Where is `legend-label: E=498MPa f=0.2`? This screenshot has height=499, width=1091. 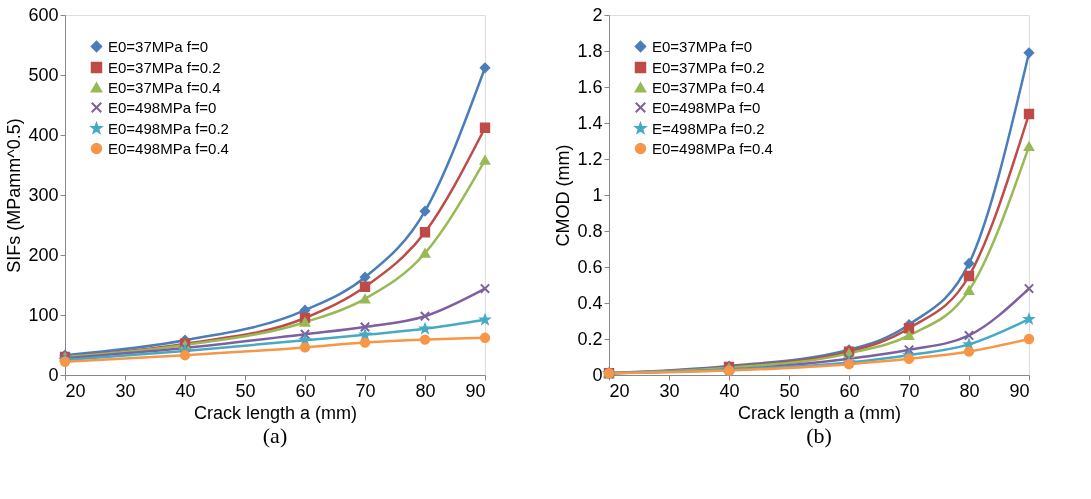 legend-label: E=498MPa f=0.2 is located at coordinates (708, 128).